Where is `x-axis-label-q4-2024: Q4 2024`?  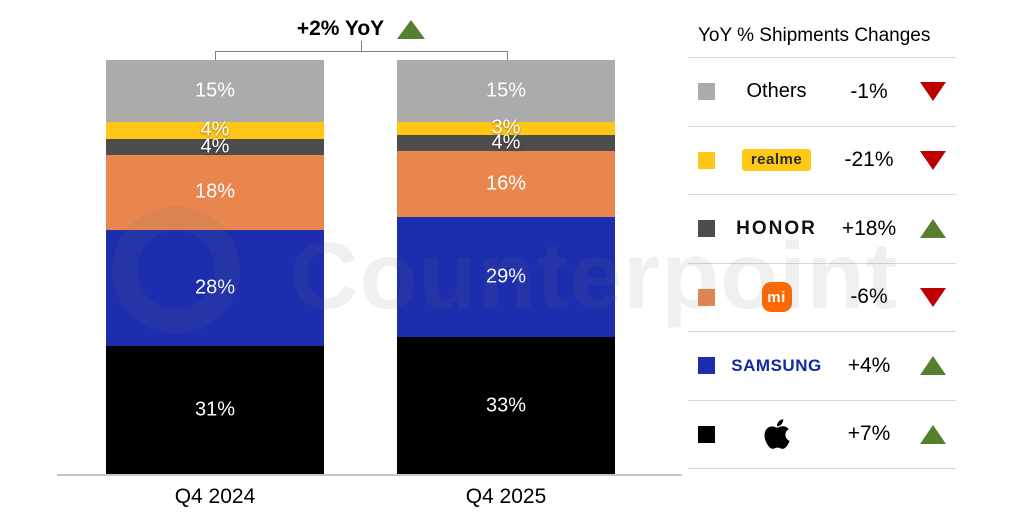
x-axis-label-q4-2024: Q4 2024 is located at coordinates (215, 496).